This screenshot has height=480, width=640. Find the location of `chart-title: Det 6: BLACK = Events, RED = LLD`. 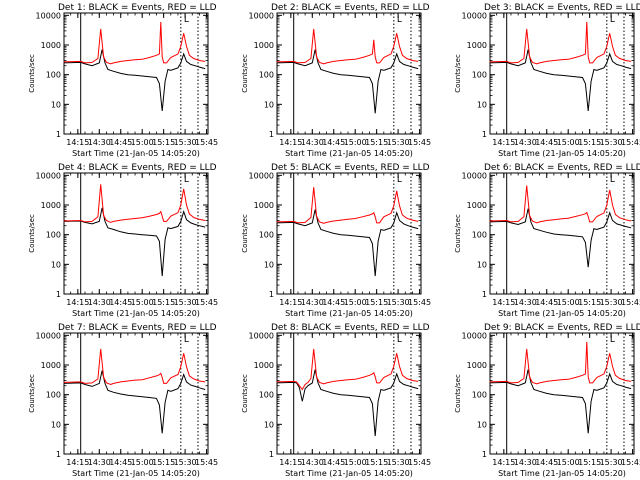

chart-title: Det 6: BLACK = Events, RED = LLD is located at coordinates (562, 168).